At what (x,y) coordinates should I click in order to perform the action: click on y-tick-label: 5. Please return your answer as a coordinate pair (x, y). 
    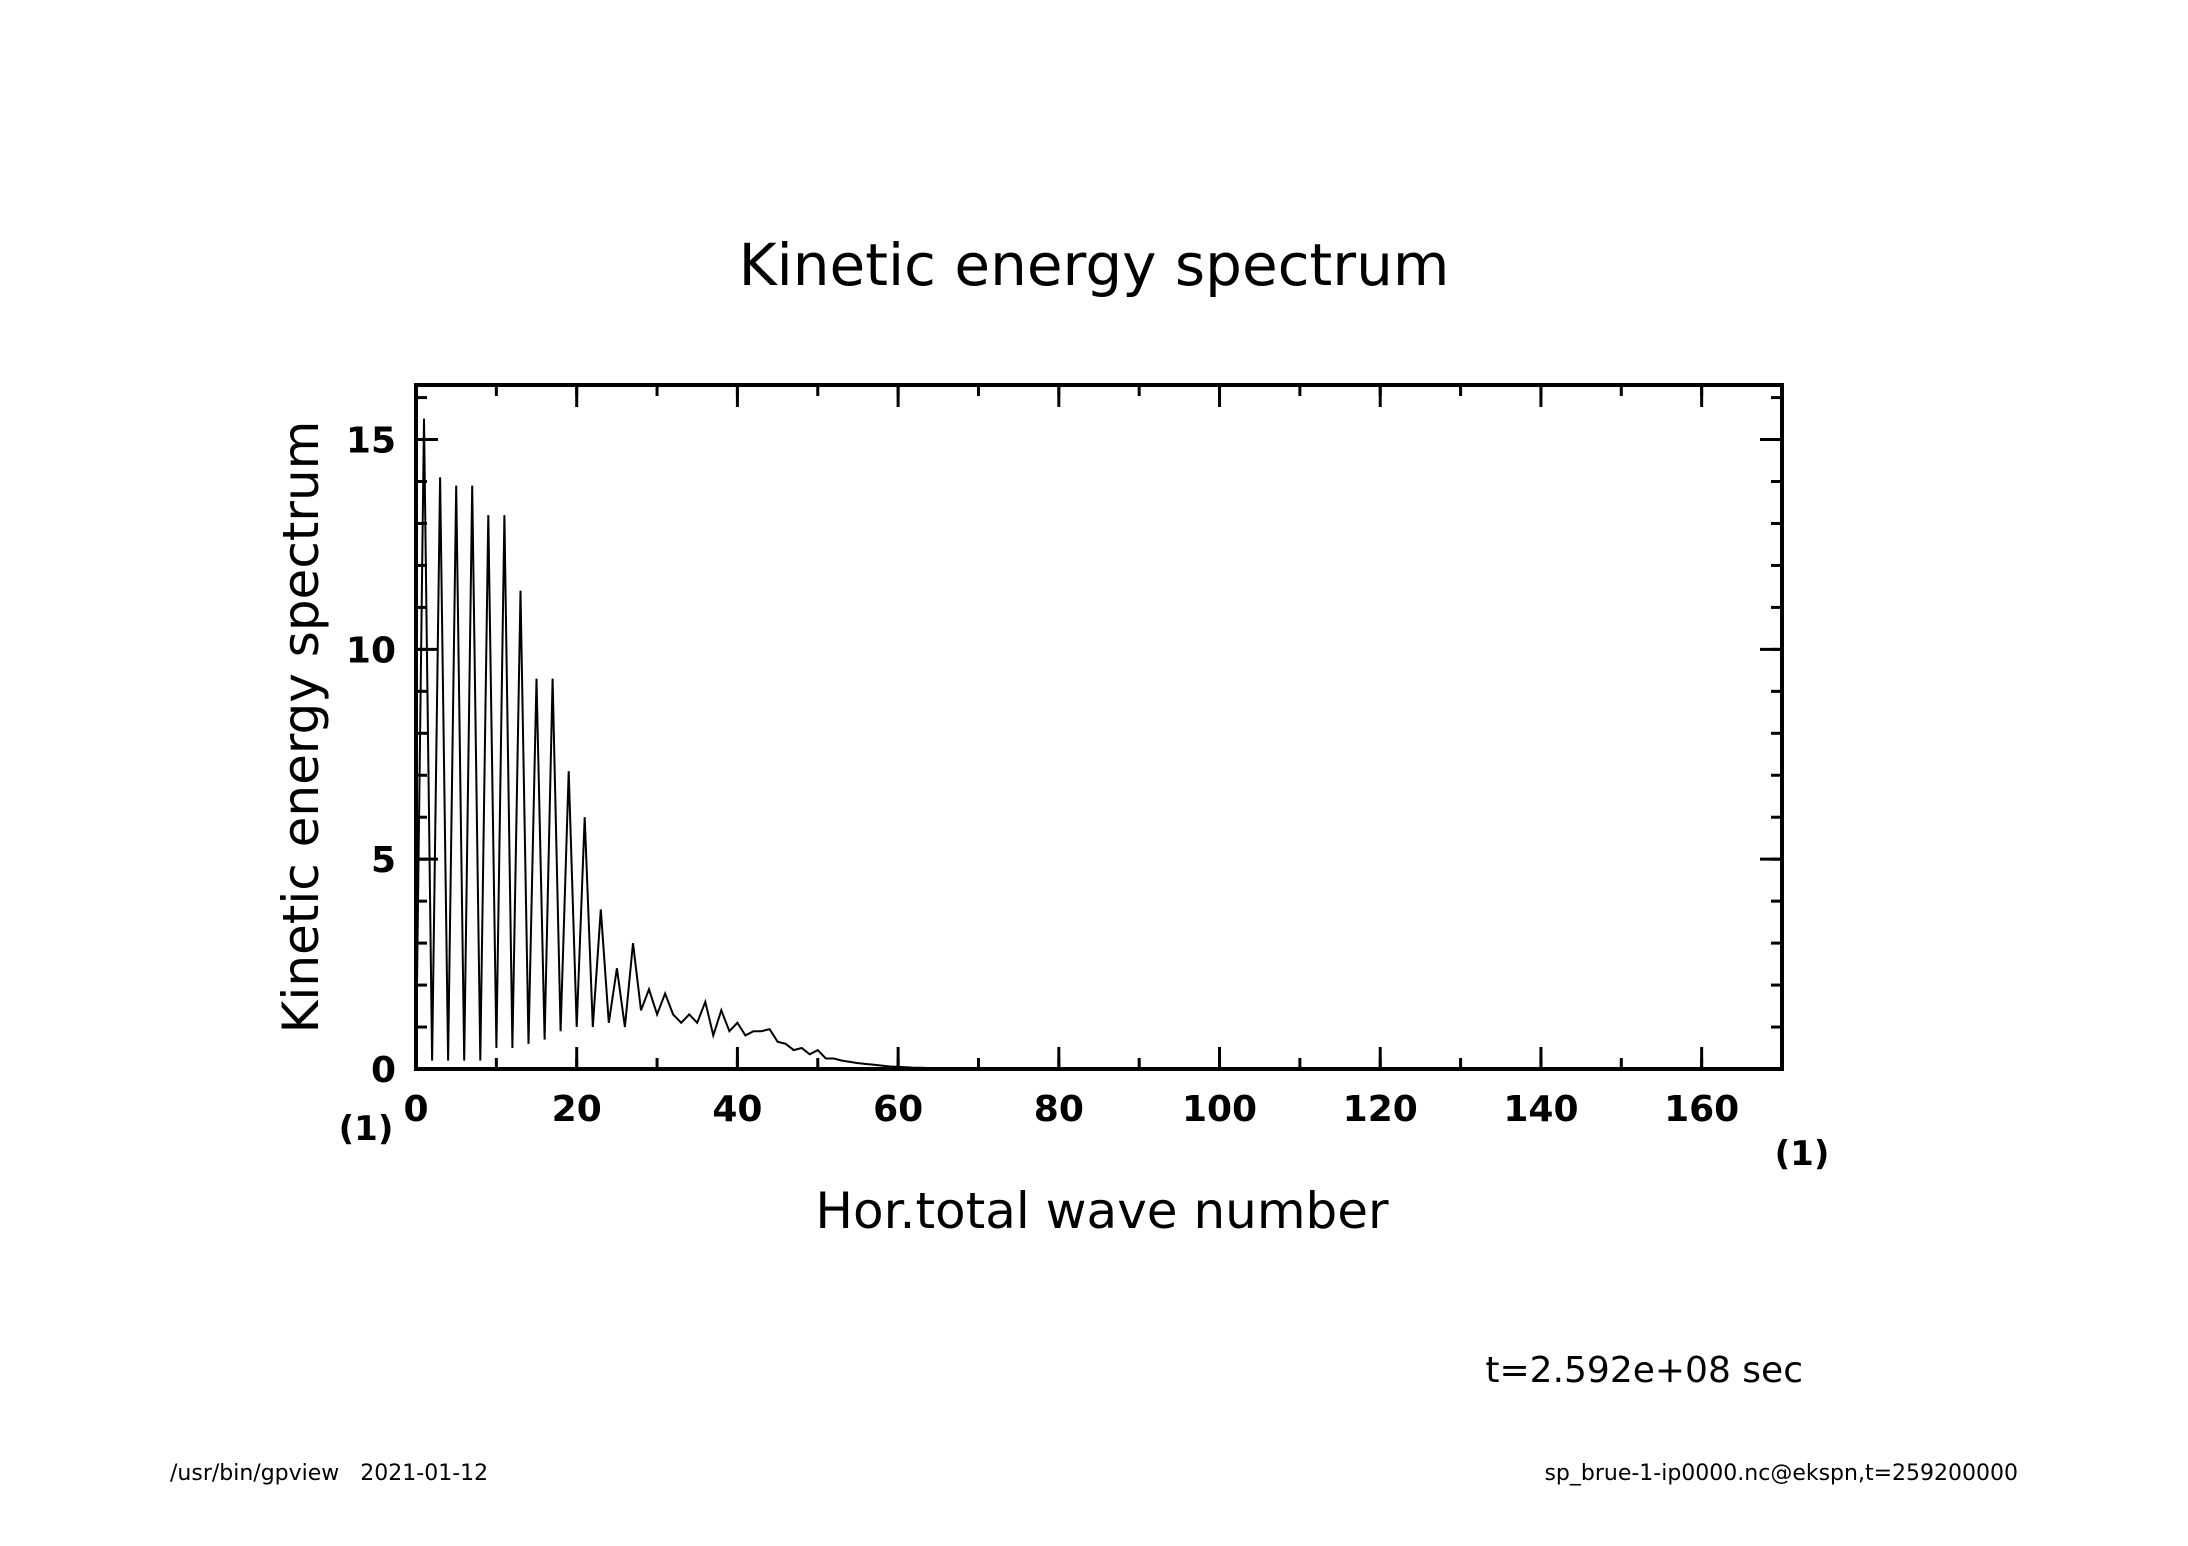
    Looking at the image, I should click on (383, 860).